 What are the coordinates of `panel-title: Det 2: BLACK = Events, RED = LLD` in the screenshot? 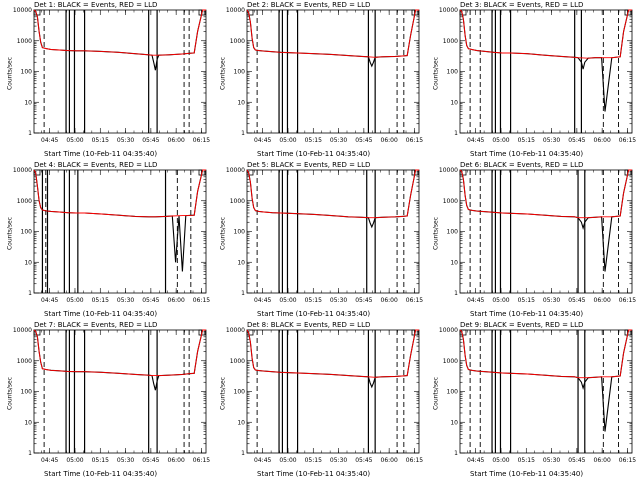 It's located at (309, 5).